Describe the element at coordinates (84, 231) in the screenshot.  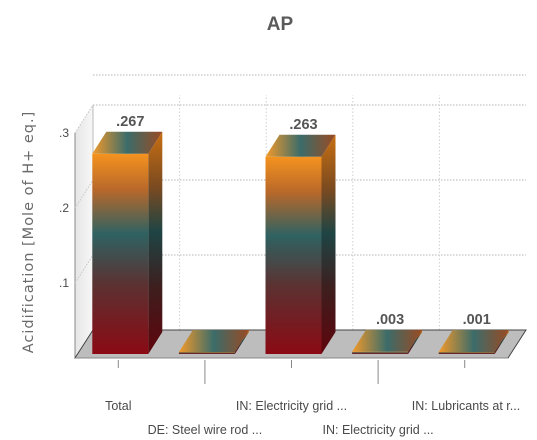
I see `left-side-wall` at that location.